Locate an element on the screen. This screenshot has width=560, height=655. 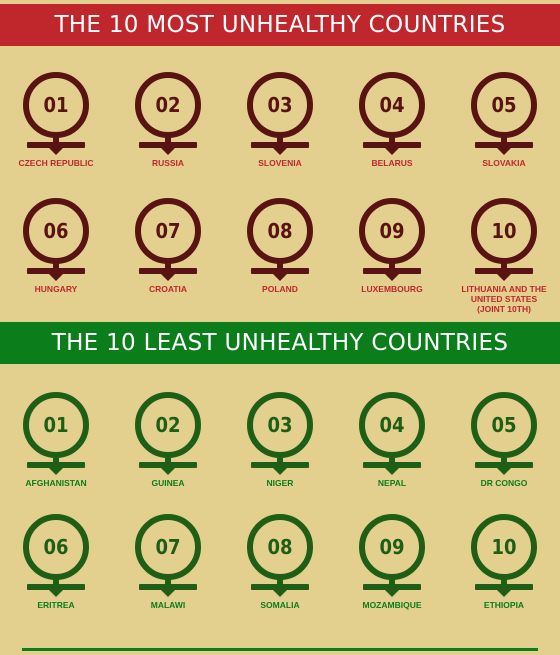
rank-item: 09 LUXEMBOURG is located at coordinates (392, 258).